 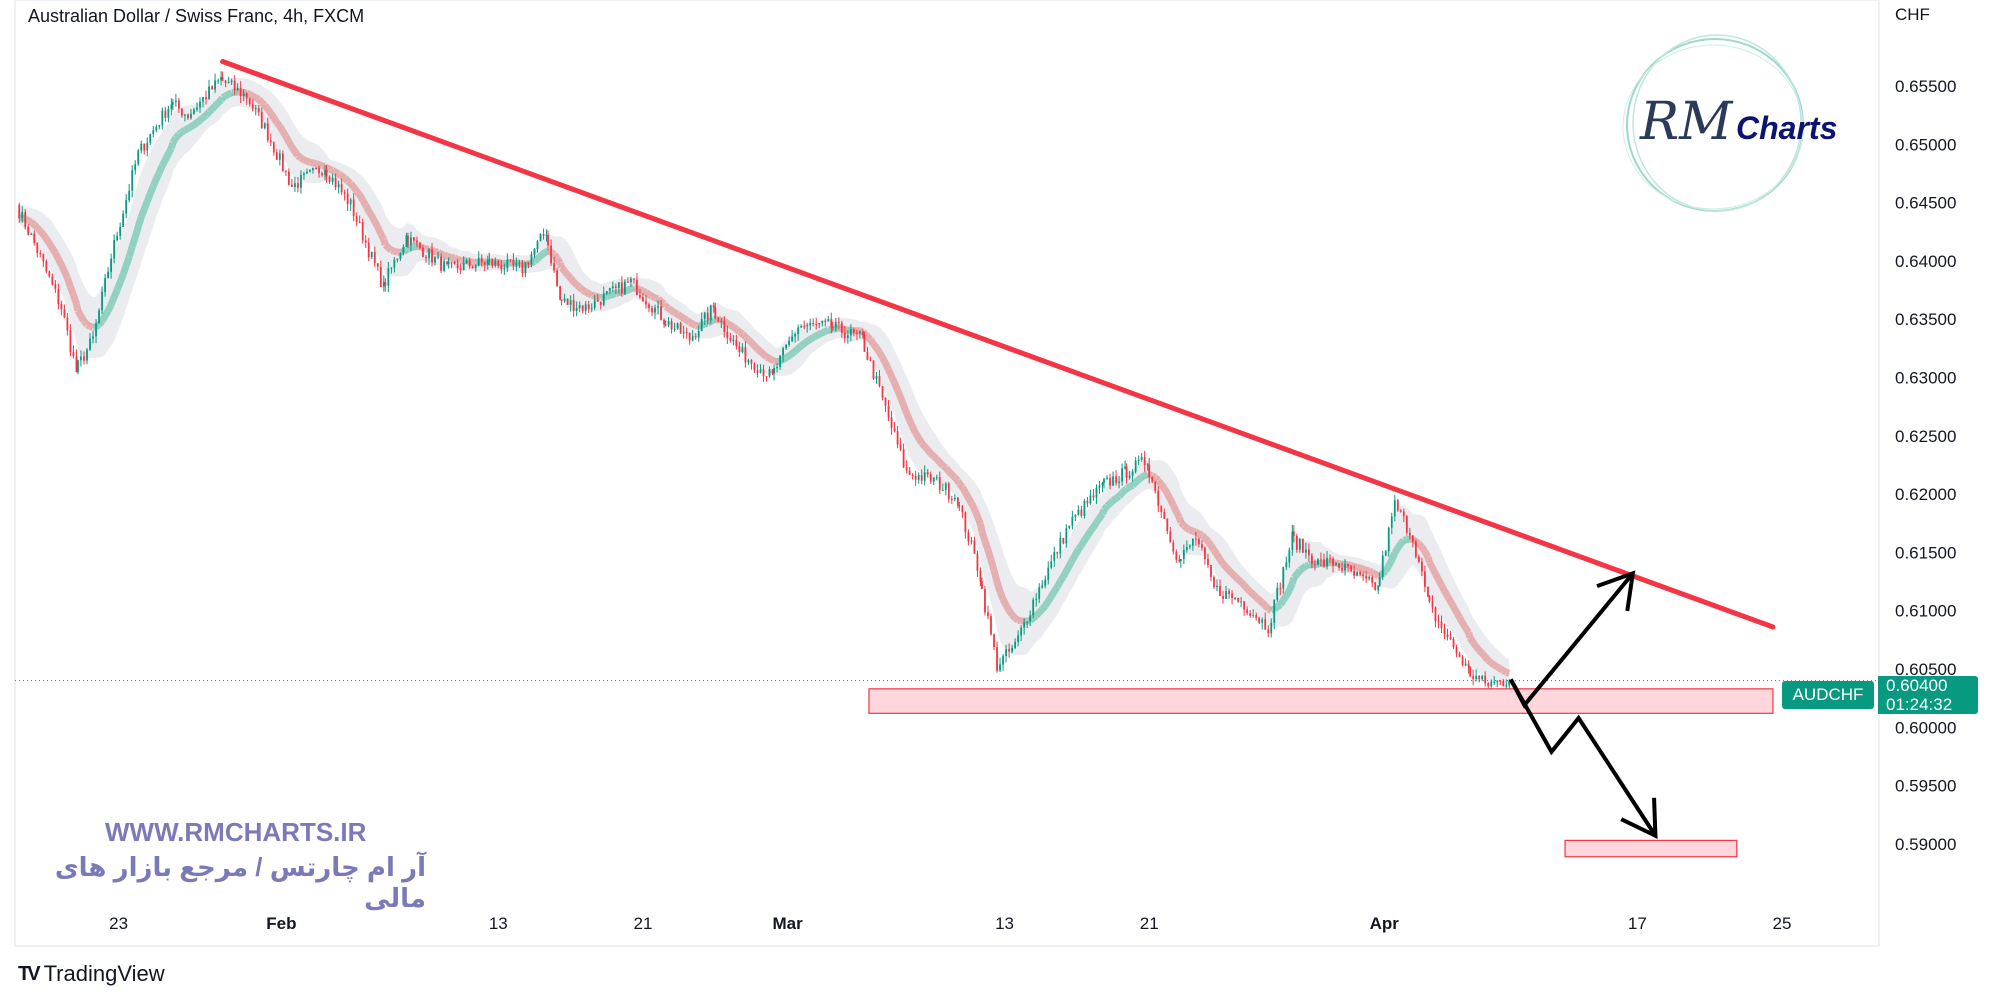 What do you see at coordinates (1925, 86) in the screenshot?
I see `y-tick-label: 0.65500` at bounding box center [1925, 86].